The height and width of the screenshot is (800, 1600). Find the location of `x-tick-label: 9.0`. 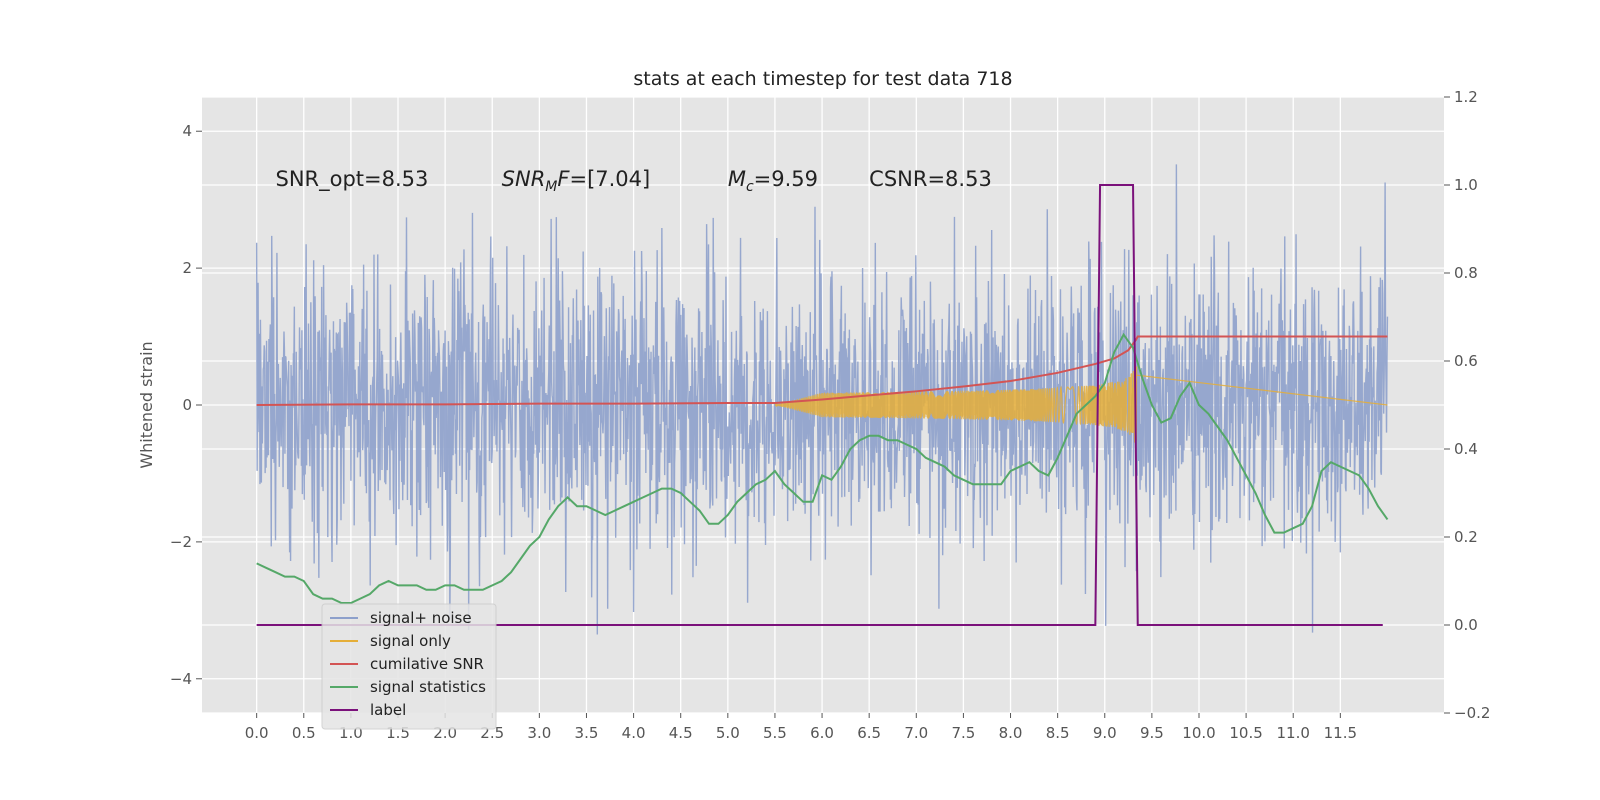

x-tick-label: 9.0 is located at coordinates (1105, 733).